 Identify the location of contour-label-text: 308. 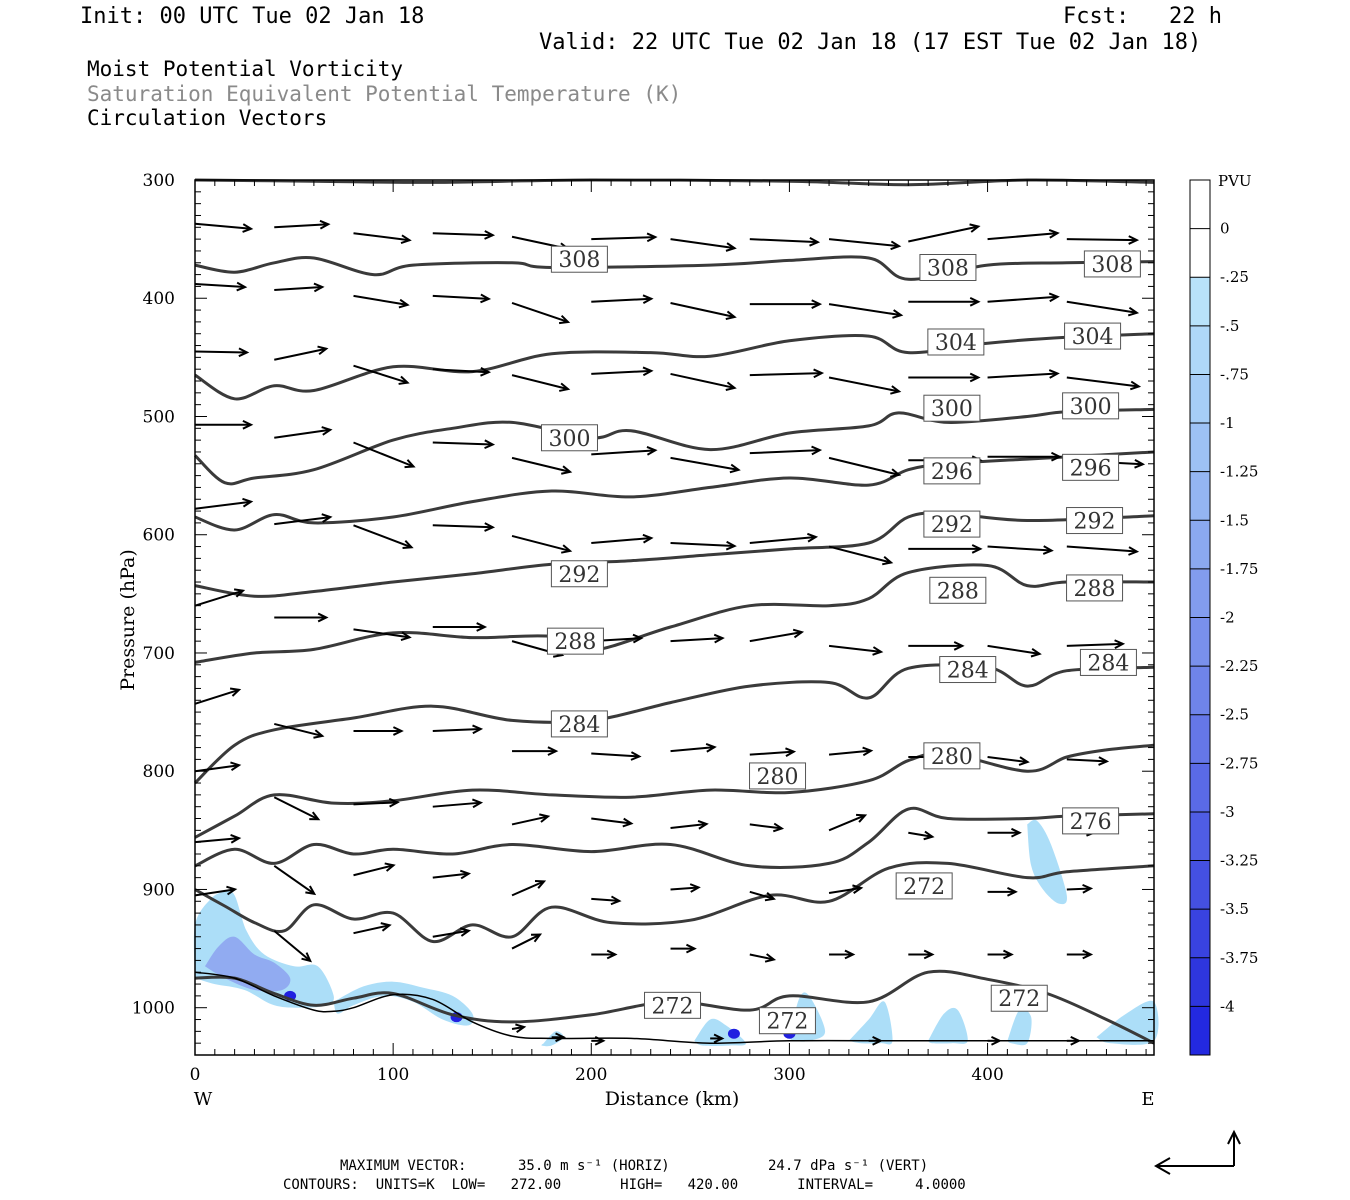
(579, 260).